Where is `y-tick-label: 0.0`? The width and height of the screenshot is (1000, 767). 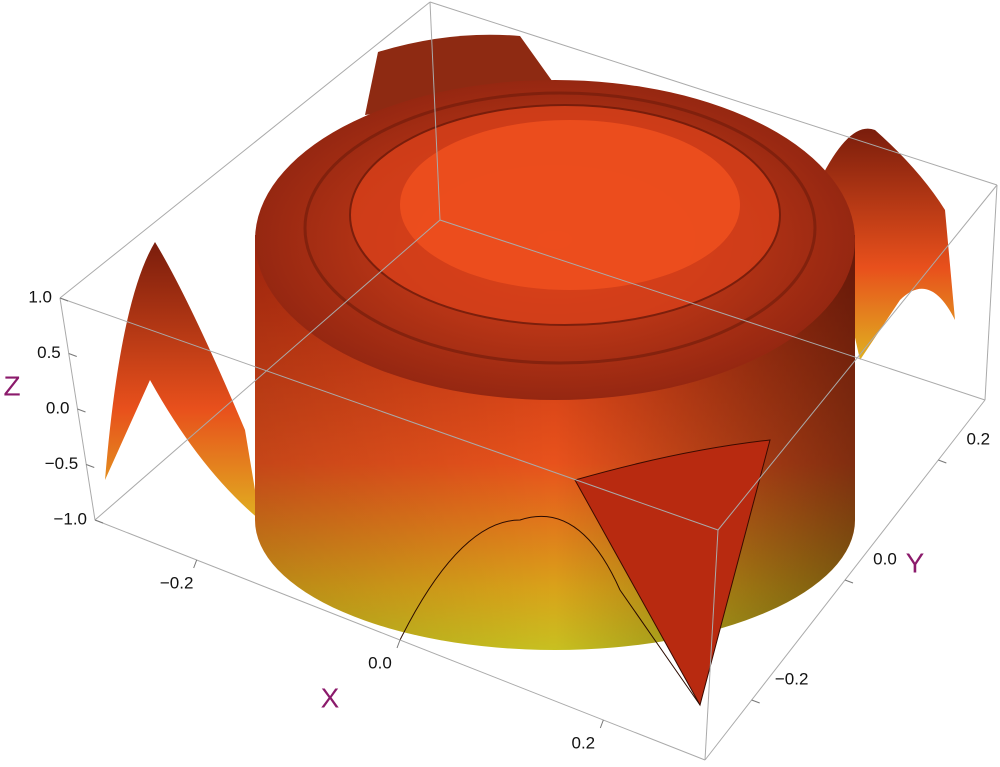
y-tick-label: 0.0 is located at coordinates (885, 558).